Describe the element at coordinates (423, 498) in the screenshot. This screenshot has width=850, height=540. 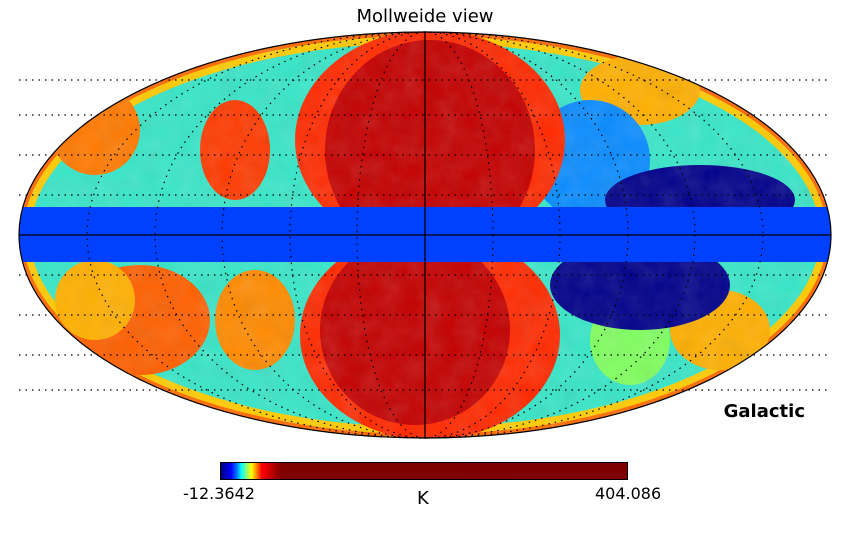
I see `colorbar-unit-label: K` at that location.